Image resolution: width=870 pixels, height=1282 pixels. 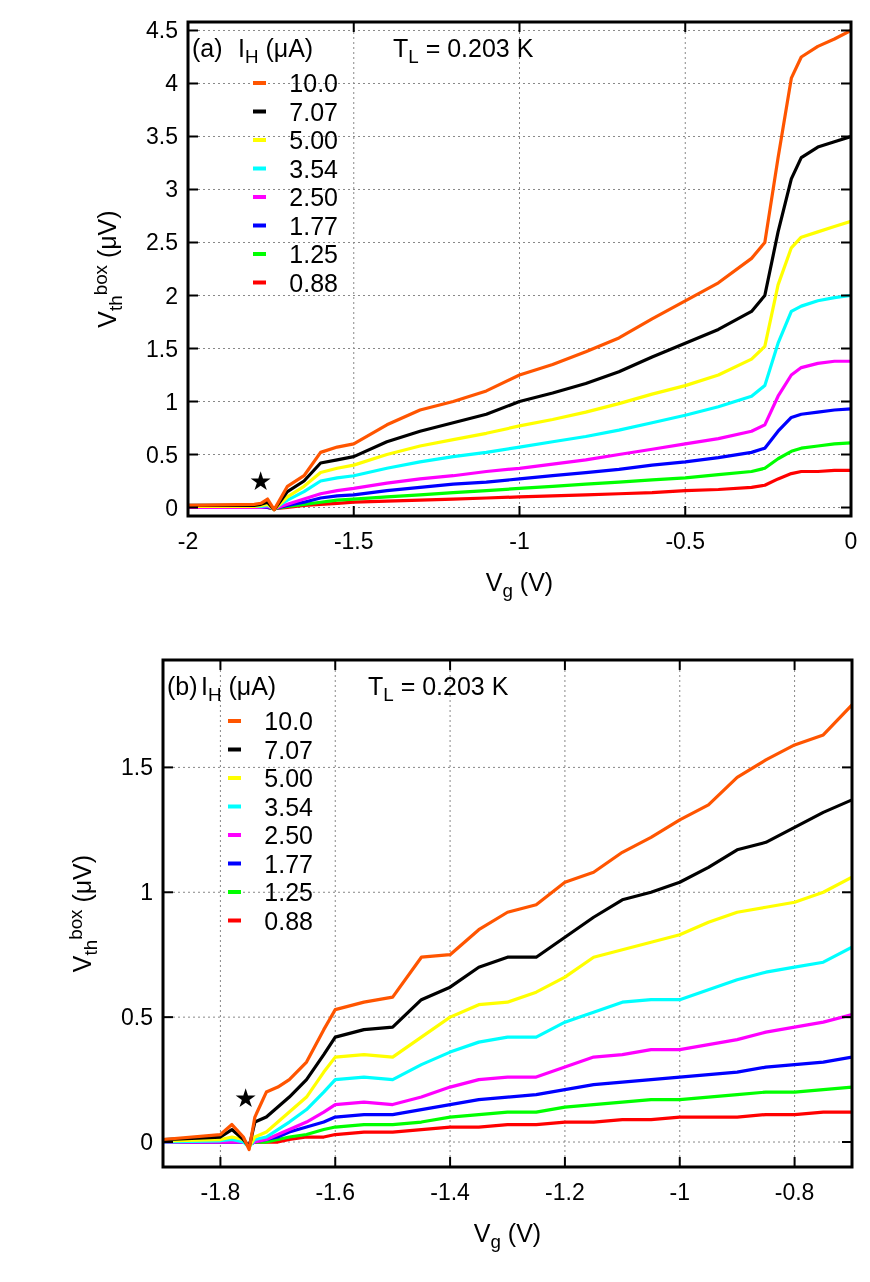 I want to click on text: (a), so click(x=207, y=48).